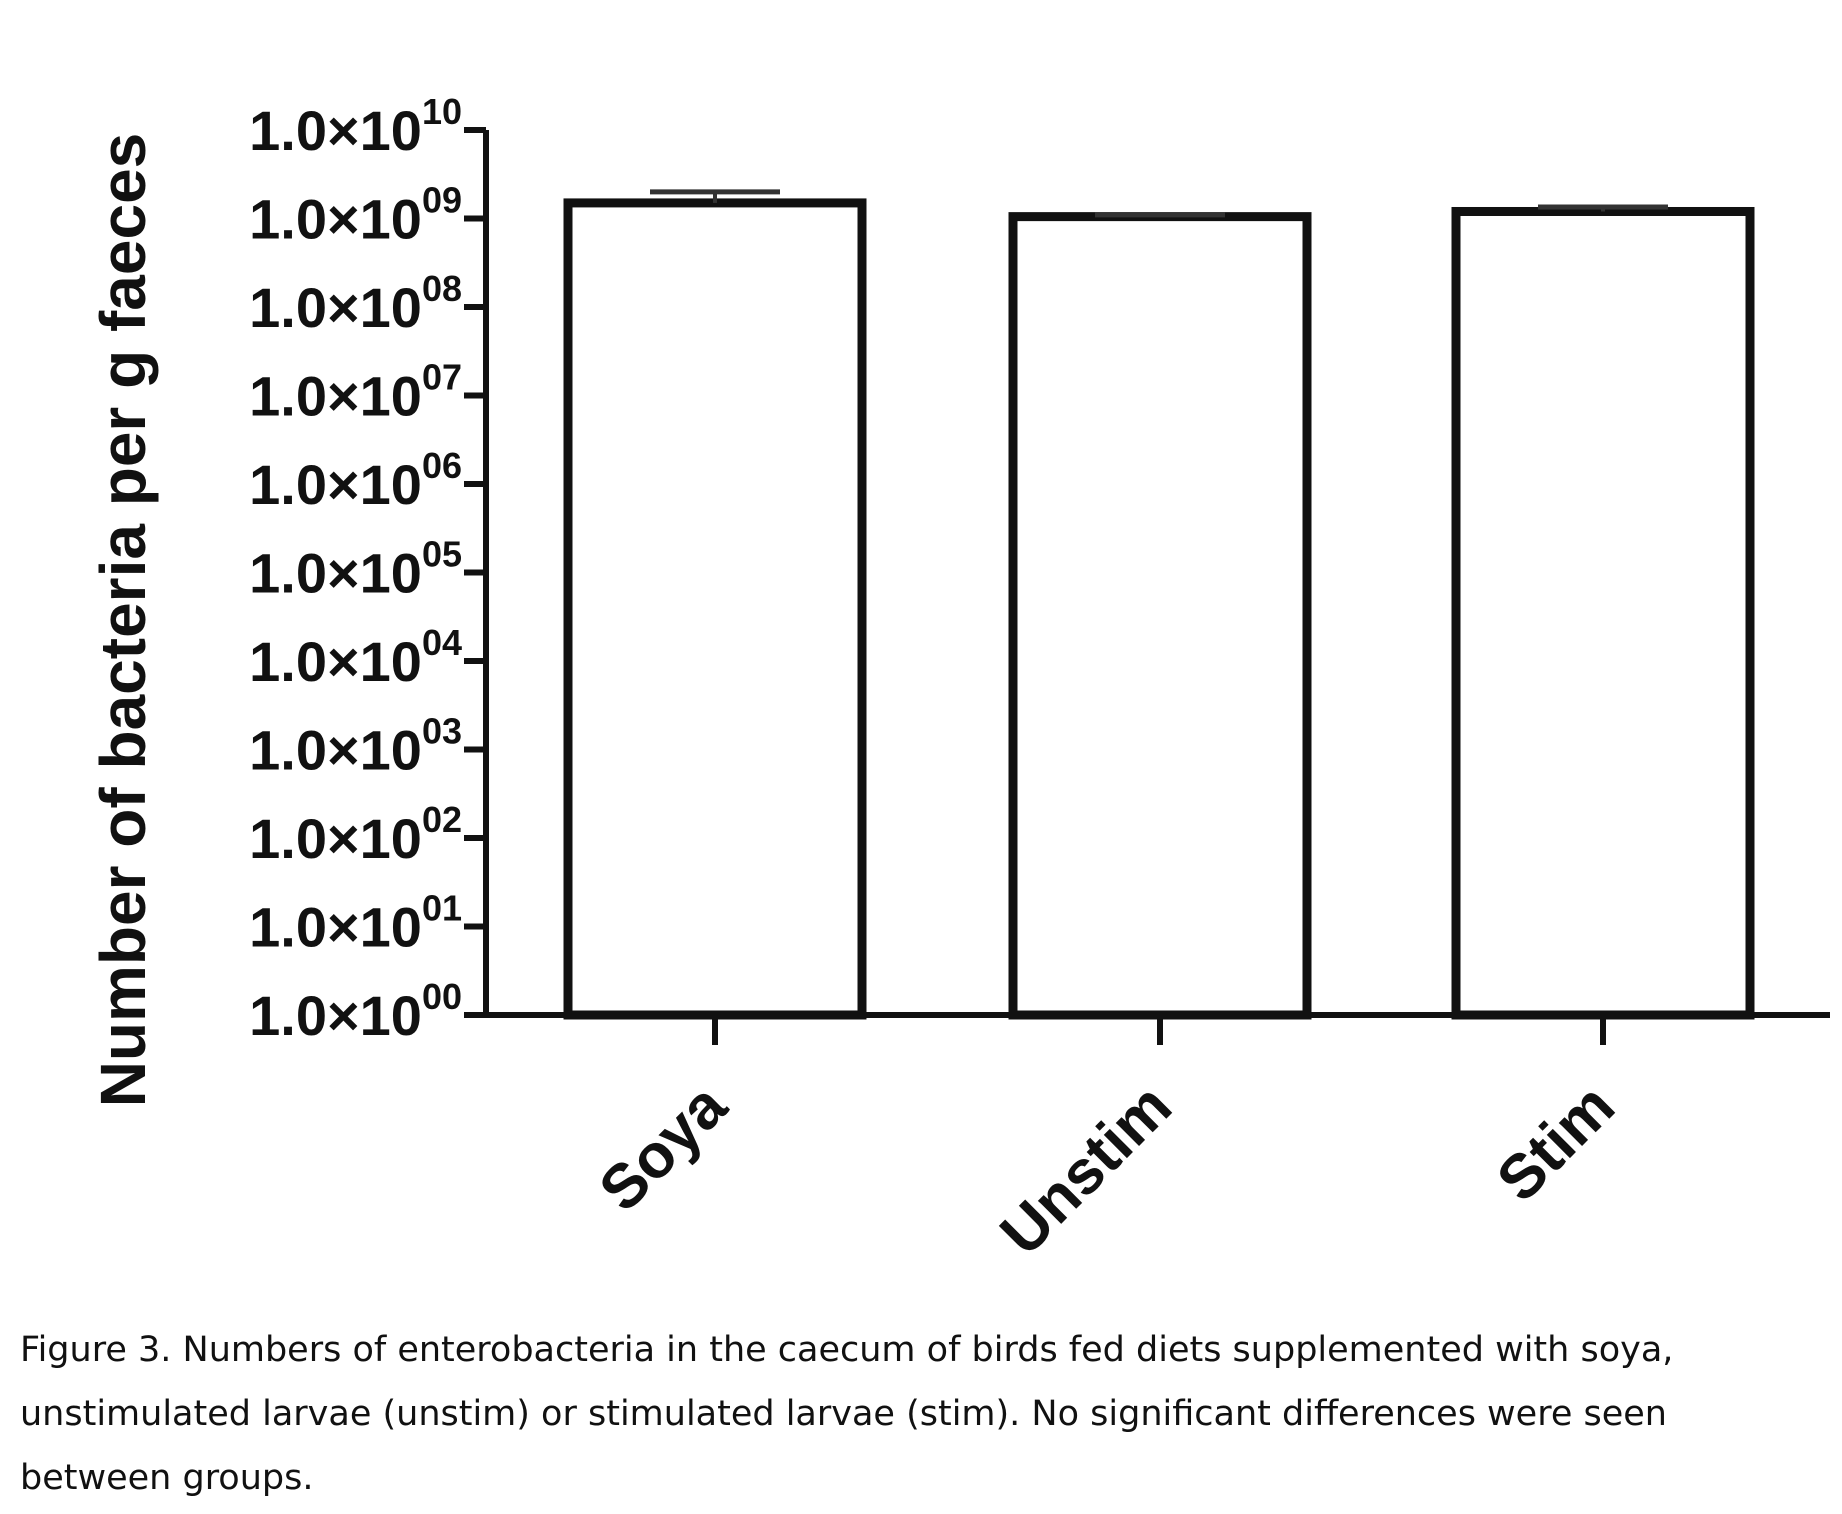 This screenshot has height=1514, width=1842. I want to click on bar-soya, so click(715, 609).